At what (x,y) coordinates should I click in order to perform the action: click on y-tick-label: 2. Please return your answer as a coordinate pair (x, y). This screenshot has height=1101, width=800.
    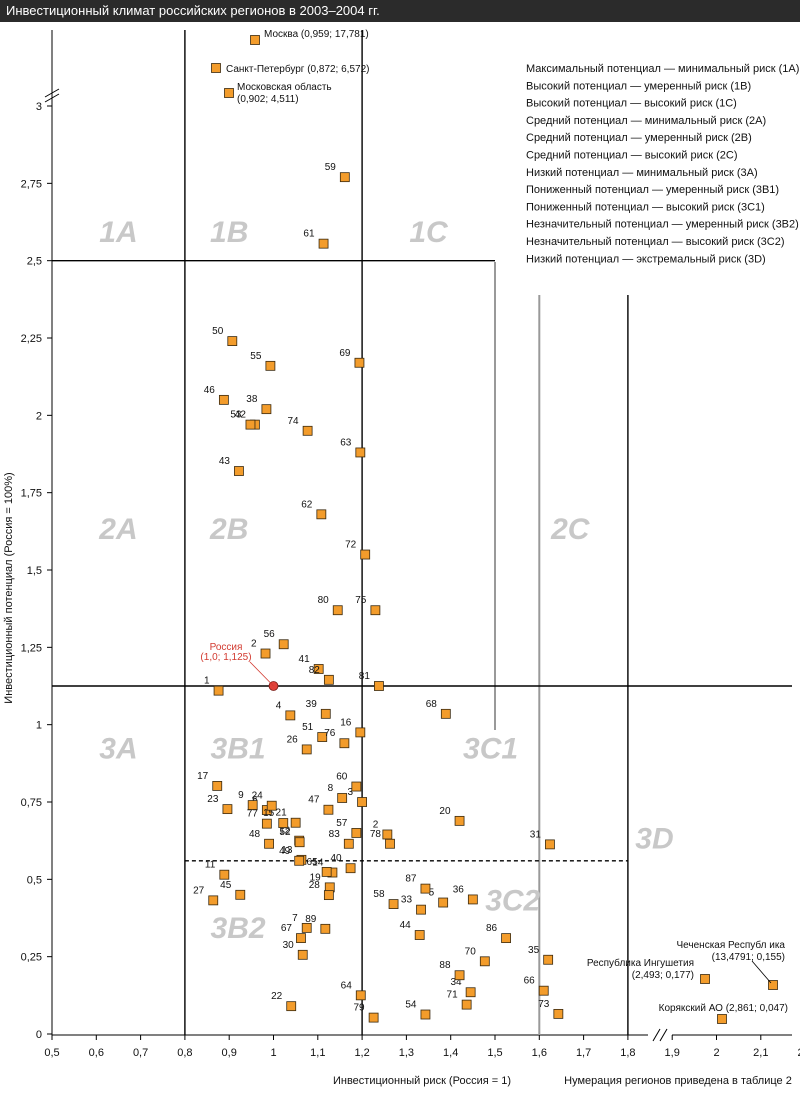
    Looking at the image, I should click on (39, 416).